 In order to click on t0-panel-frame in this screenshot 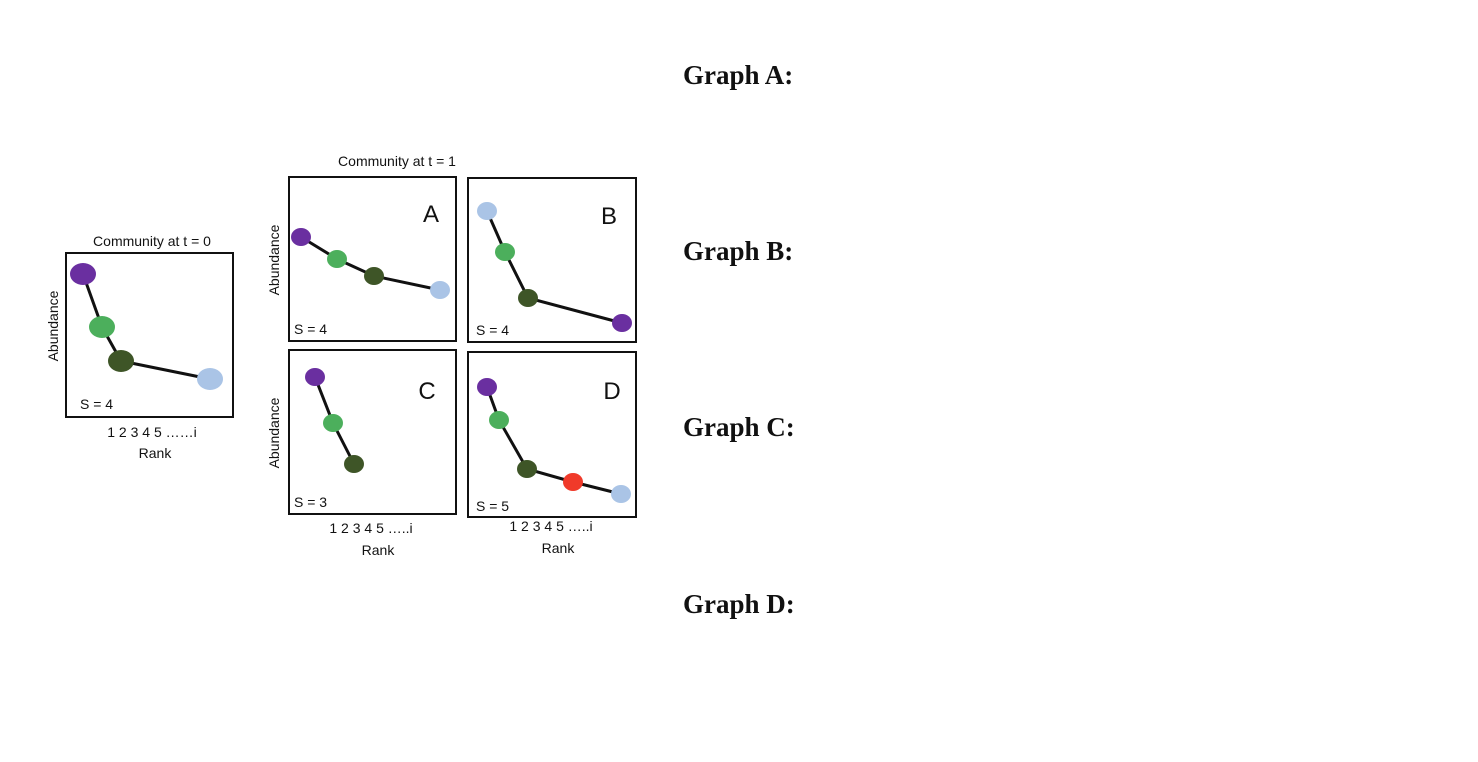, I will do `click(149, 335)`.